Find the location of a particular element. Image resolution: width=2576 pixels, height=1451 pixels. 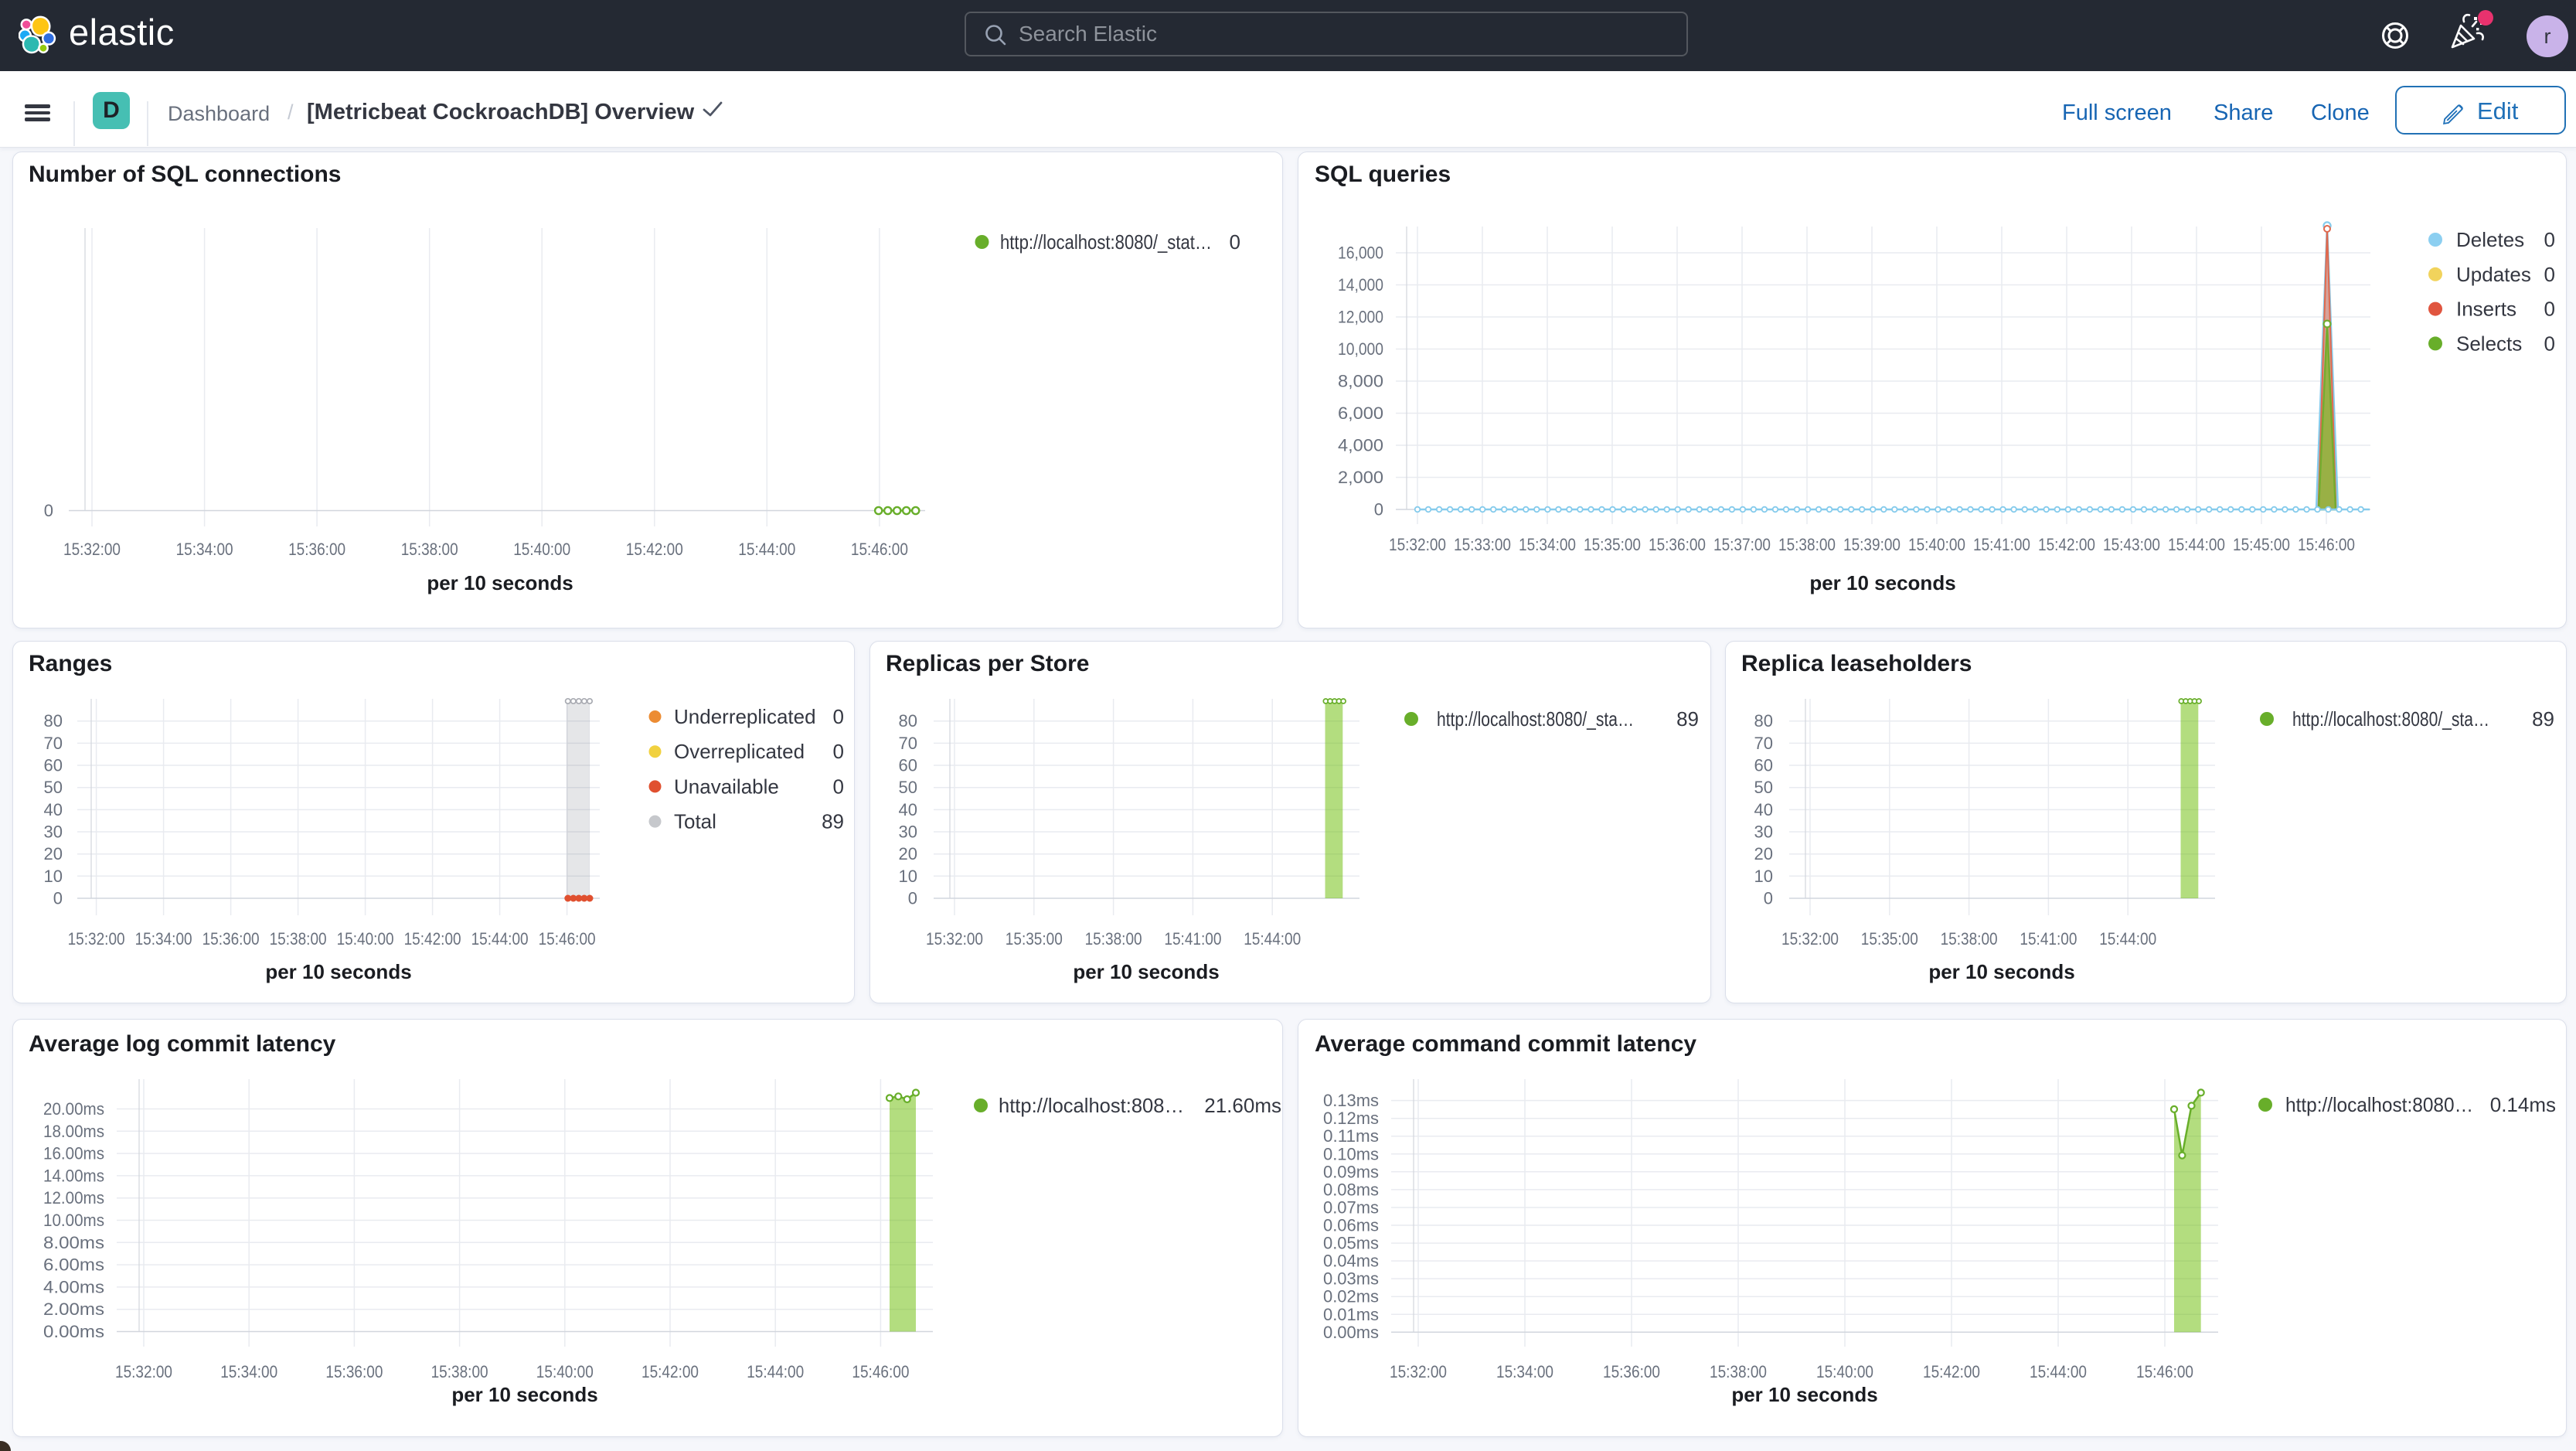

svg-text: Total is located at coordinates (695, 821).